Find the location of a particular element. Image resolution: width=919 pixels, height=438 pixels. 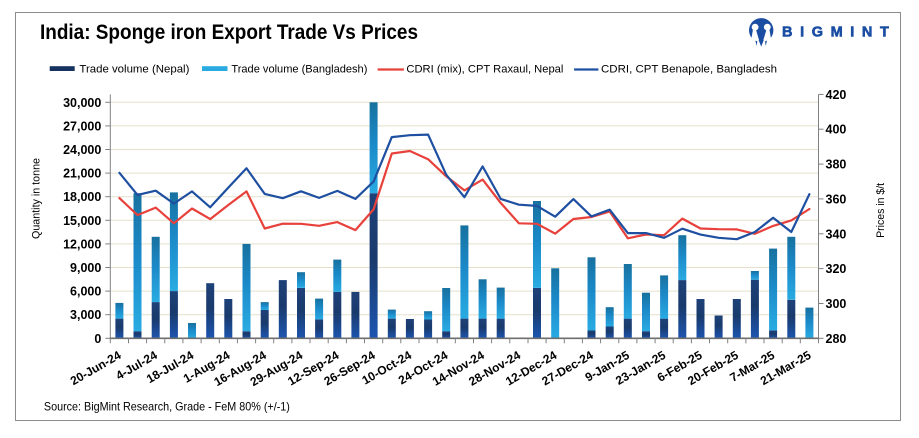

svg-text: 15,000 is located at coordinates (82, 221).